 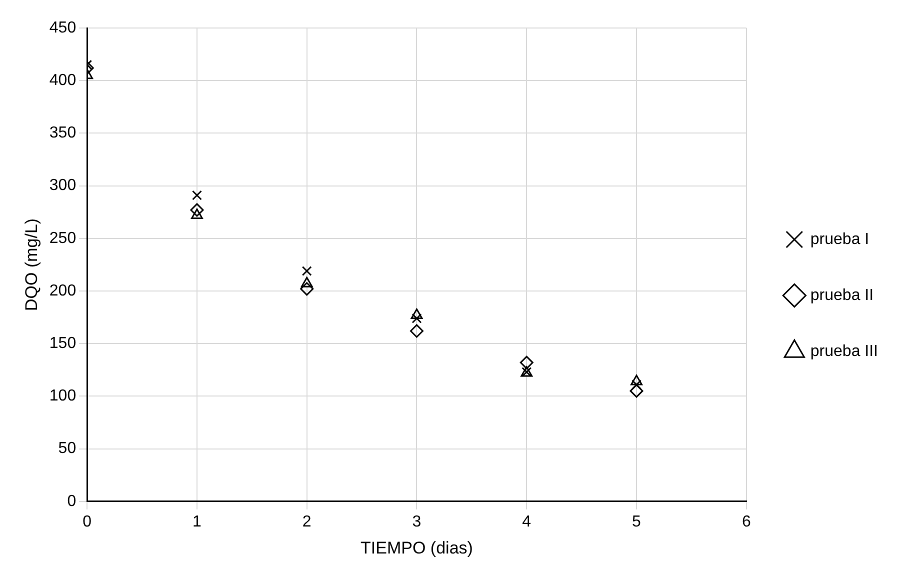 I want to click on x-tick-label: 2, so click(x=307, y=521).